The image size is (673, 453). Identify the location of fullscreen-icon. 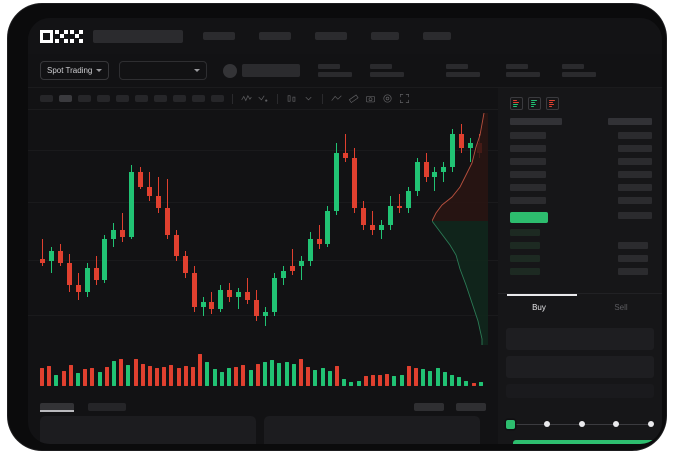
(404, 98).